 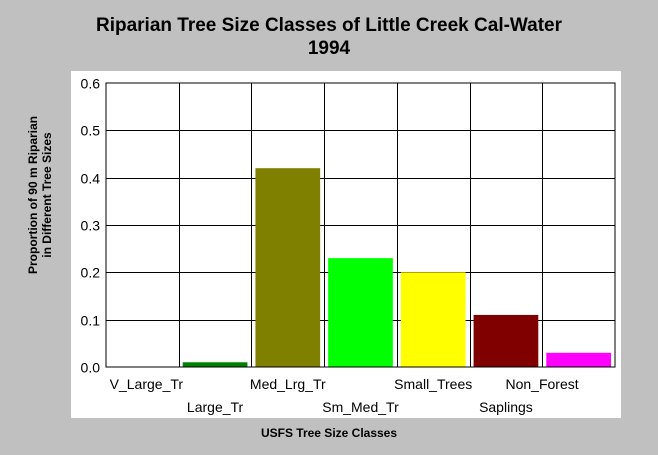 What do you see at coordinates (578, 359) in the screenshot?
I see `bar-non-forest` at bounding box center [578, 359].